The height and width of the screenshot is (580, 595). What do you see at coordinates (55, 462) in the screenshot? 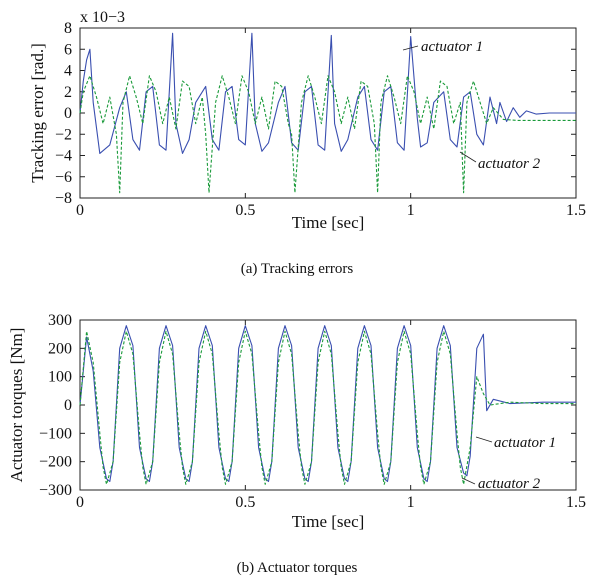
I see `y-tick-label-b: −200` at bounding box center [55, 462].